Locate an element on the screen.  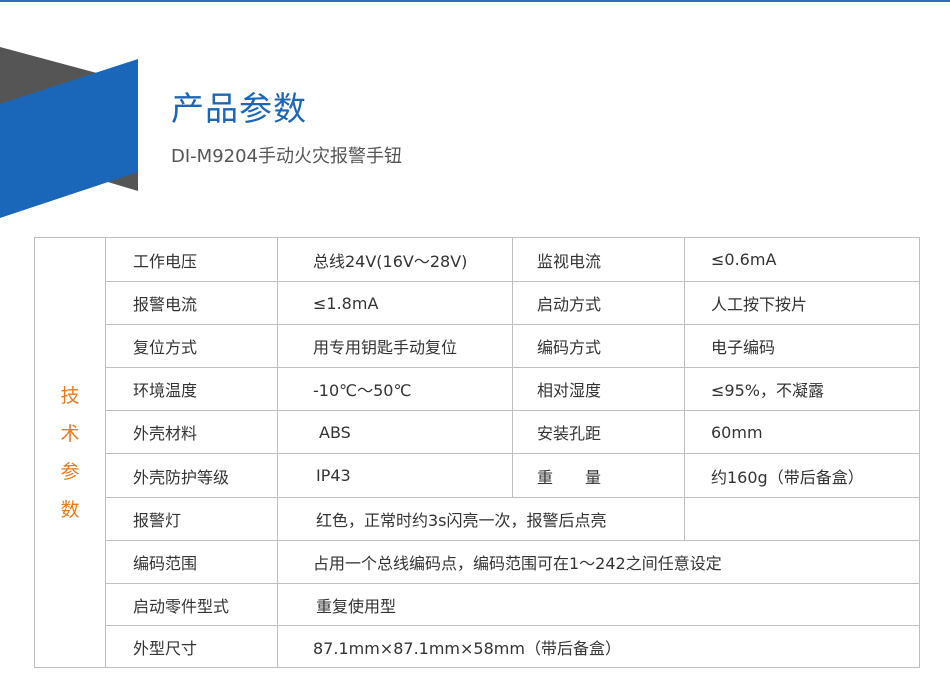
table-row: 报警灯 红色，正常时约3s闪亮一次，报警后点亮 is located at coordinates (477, 519).